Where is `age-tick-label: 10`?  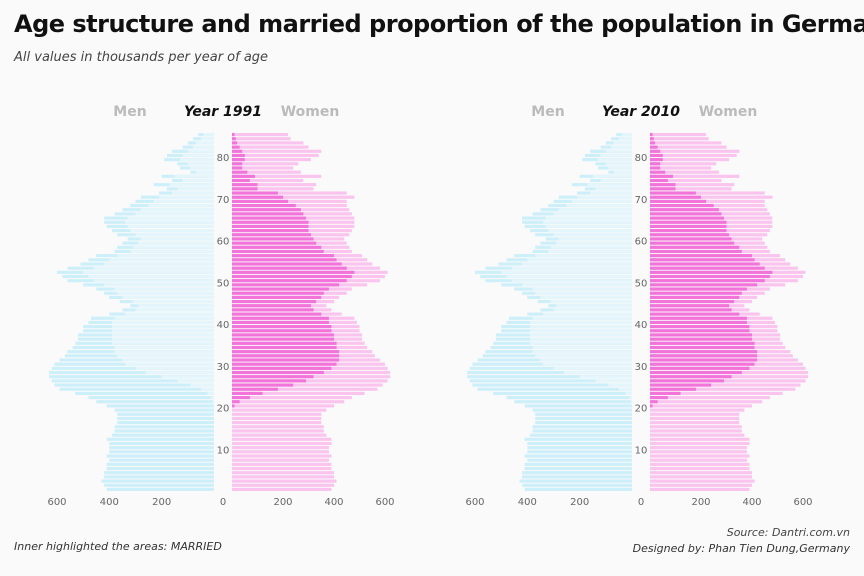
age-tick-label: 10 is located at coordinates (223, 450).